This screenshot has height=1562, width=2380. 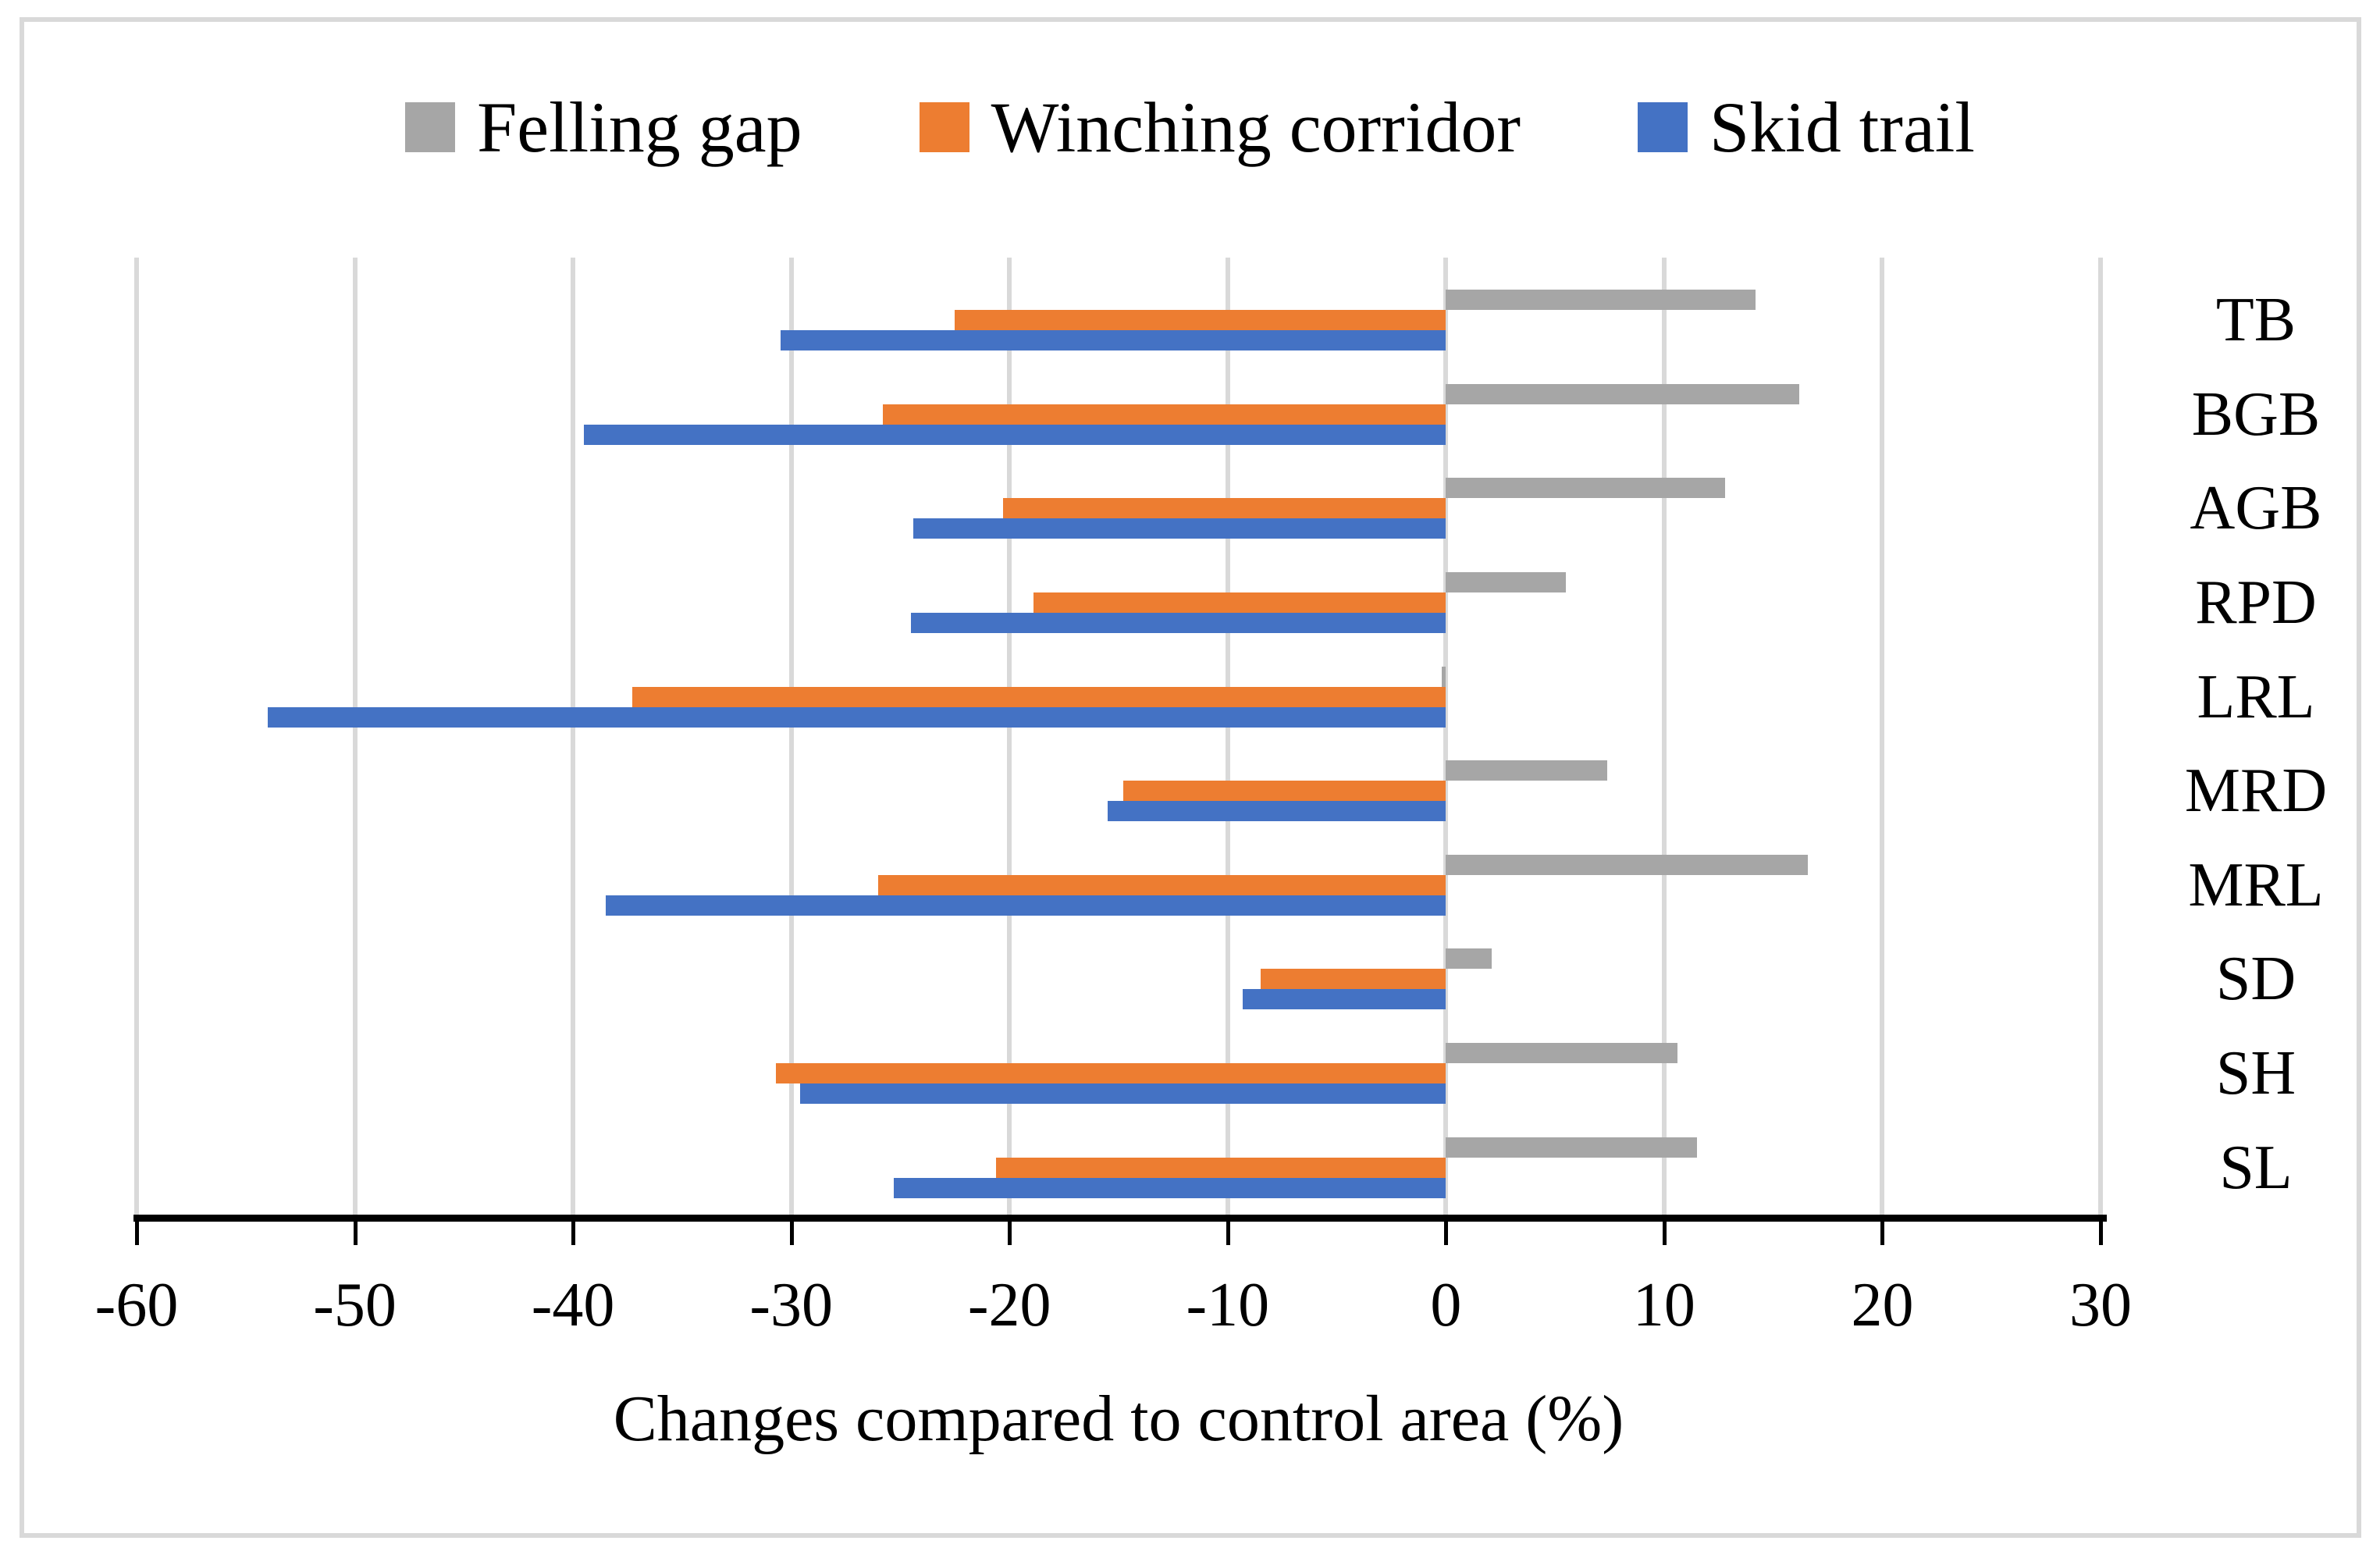 I want to click on bar-felling-gap-mrl, so click(x=1627, y=864).